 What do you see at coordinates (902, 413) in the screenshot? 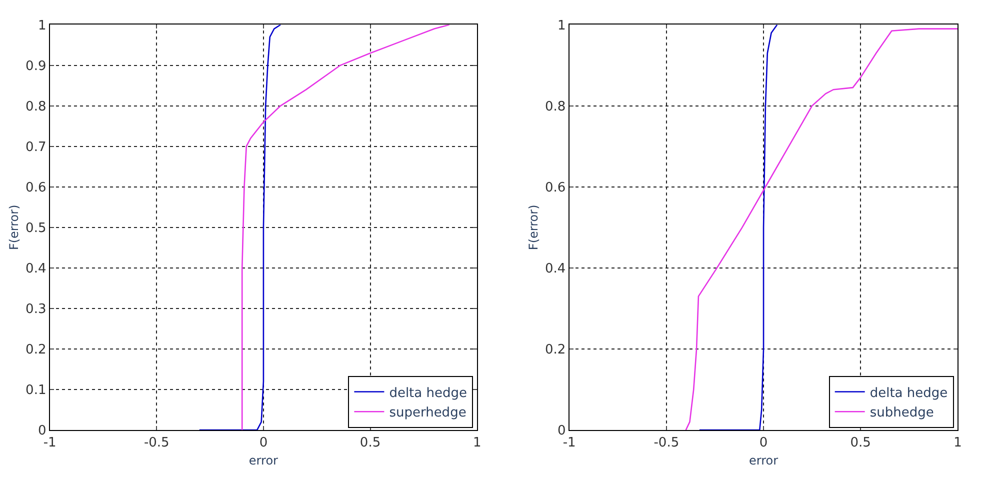
I see `legend-label: subhedge` at bounding box center [902, 413].